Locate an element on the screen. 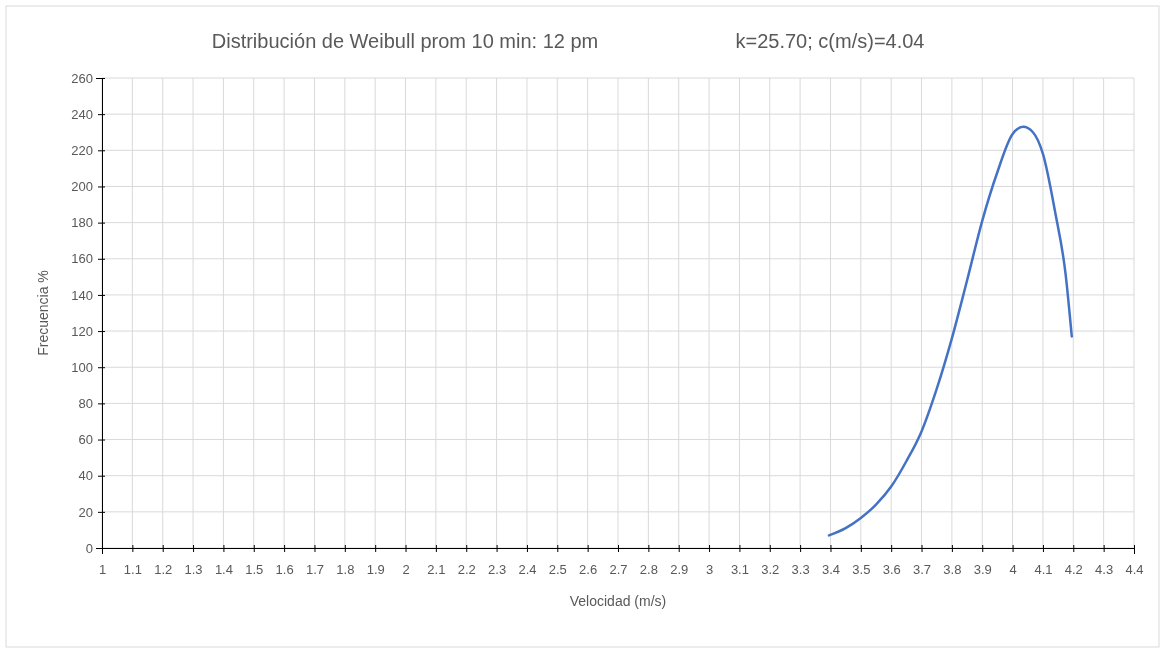  x-tick-label: 3.4 is located at coordinates (831, 569).